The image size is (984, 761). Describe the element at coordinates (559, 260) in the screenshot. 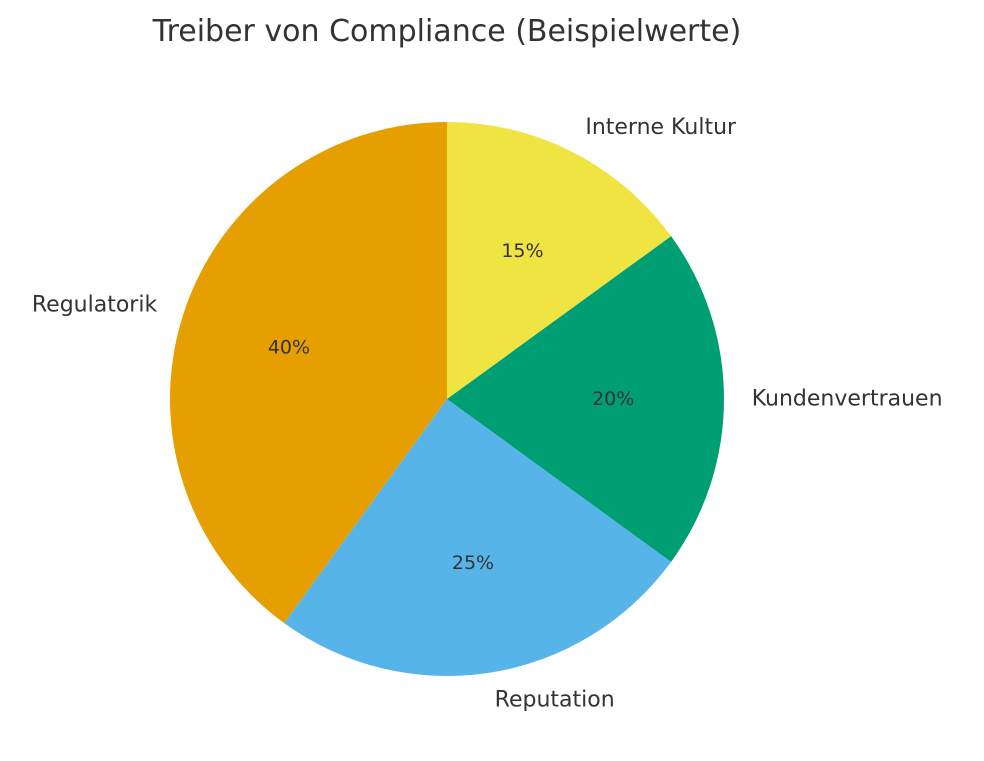

I see `pie-slice-interne-kultur` at that location.